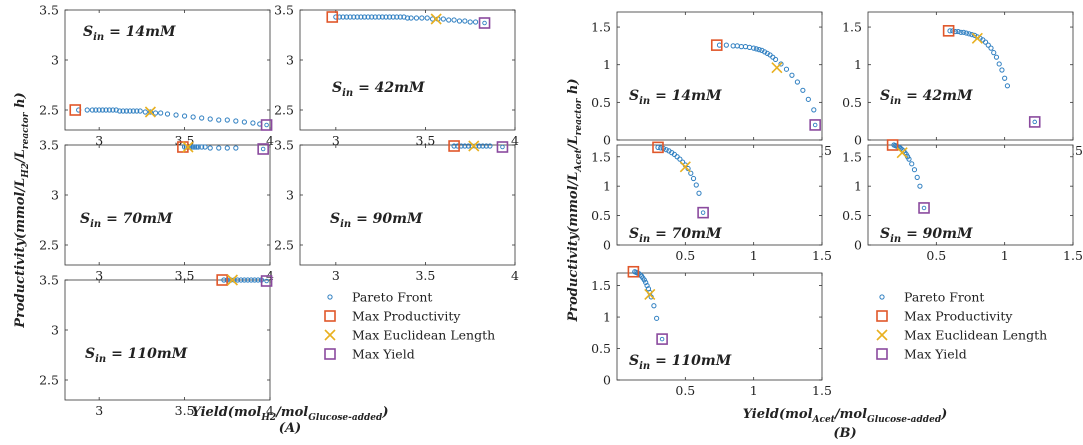 Image resolution: width=1083 pixels, height=445 pixels. Describe the element at coordinates (156, 76) in the screenshot. I see `subplot-a1: 3 3.5 4 2.5 3 3.5 Sin​ = 14mM` at that location.